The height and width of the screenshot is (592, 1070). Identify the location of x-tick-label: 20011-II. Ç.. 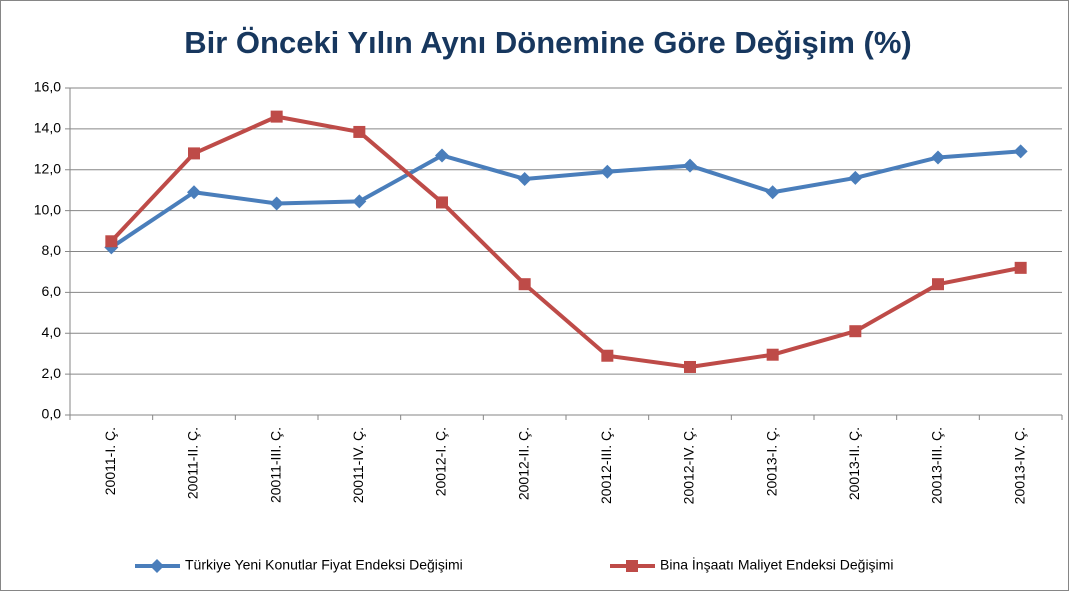
(193, 463).